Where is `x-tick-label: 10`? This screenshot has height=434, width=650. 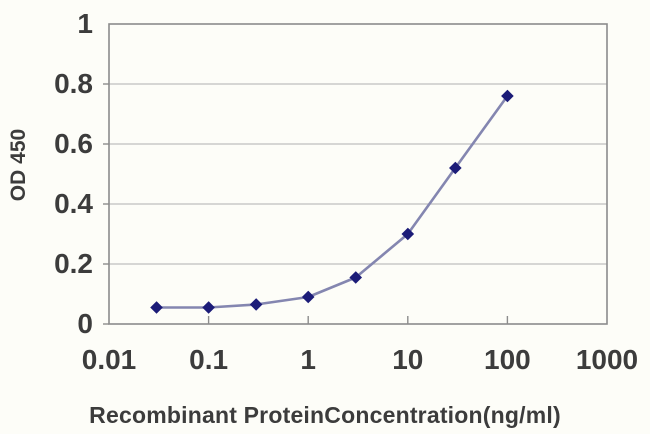 x-tick-label: 10 is located at coordinates (408, 359).